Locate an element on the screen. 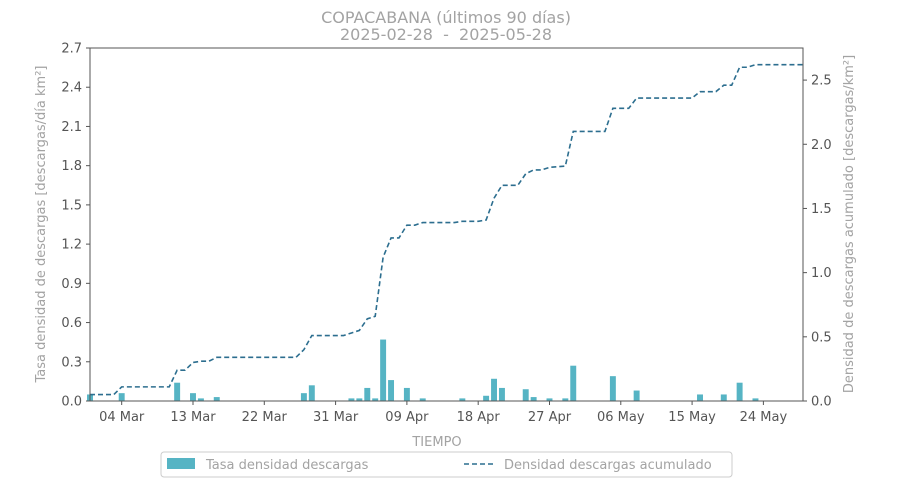  y-tick-label: 2.4 is located at coordinates (71, 88).